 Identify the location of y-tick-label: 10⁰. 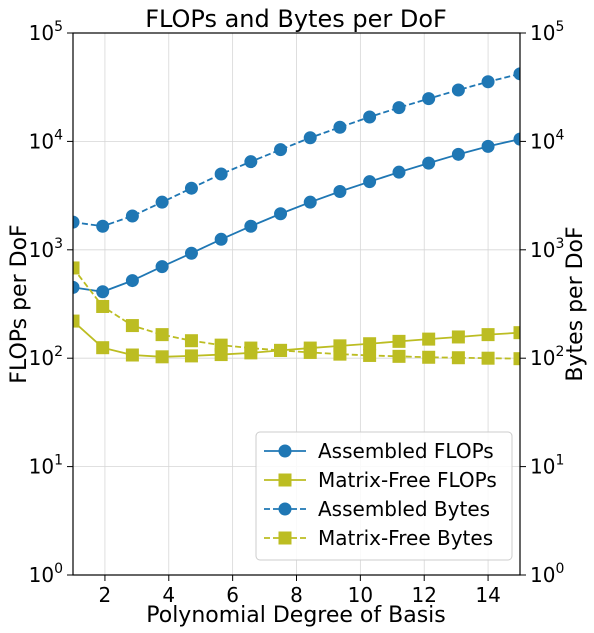
(46, 574).